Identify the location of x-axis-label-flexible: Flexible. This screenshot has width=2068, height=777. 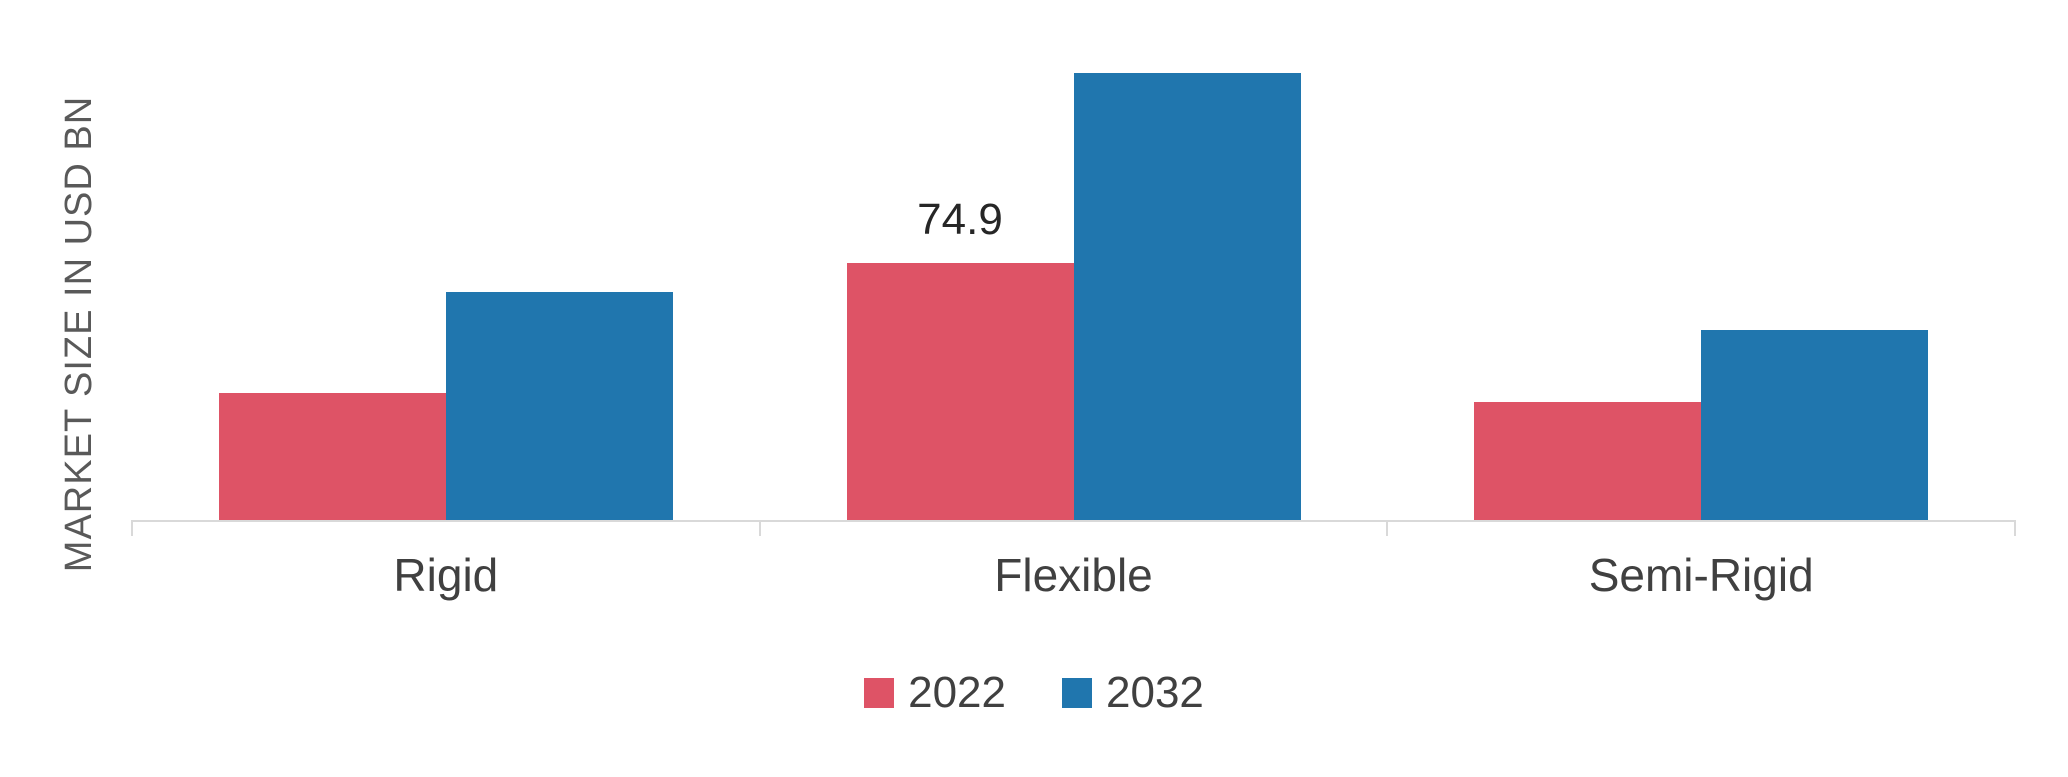
(1073, 575).